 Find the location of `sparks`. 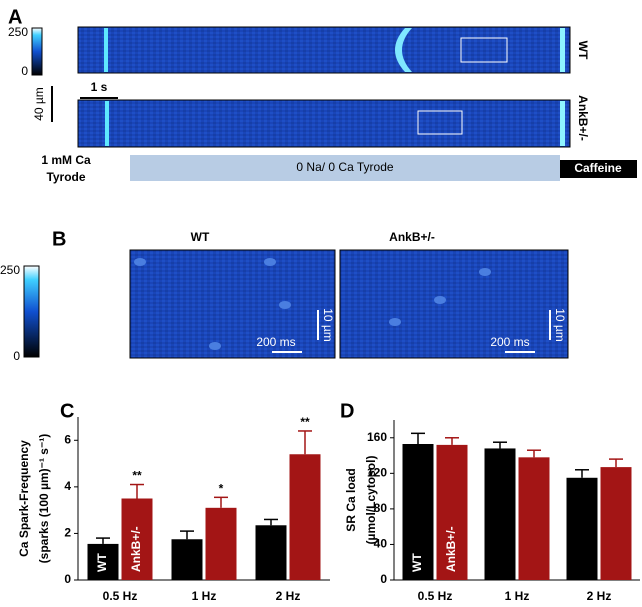

sparks is located at coordinates (312, 304).